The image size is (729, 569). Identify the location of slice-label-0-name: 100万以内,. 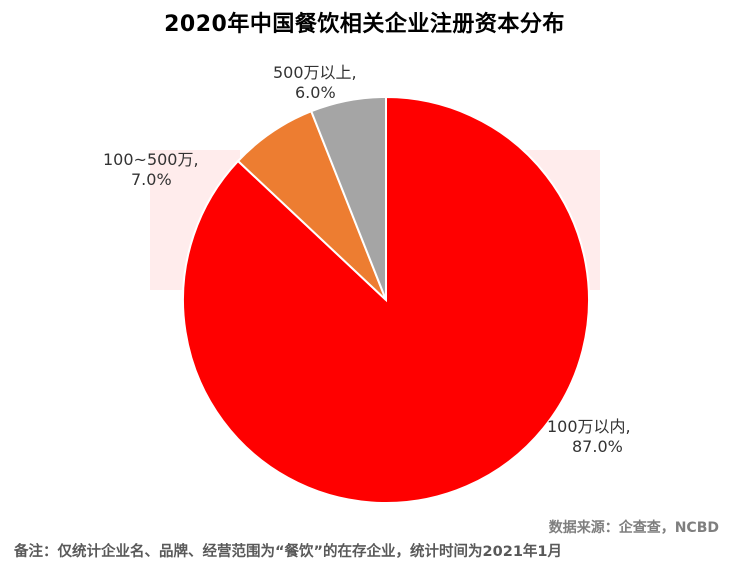
(589, 426).